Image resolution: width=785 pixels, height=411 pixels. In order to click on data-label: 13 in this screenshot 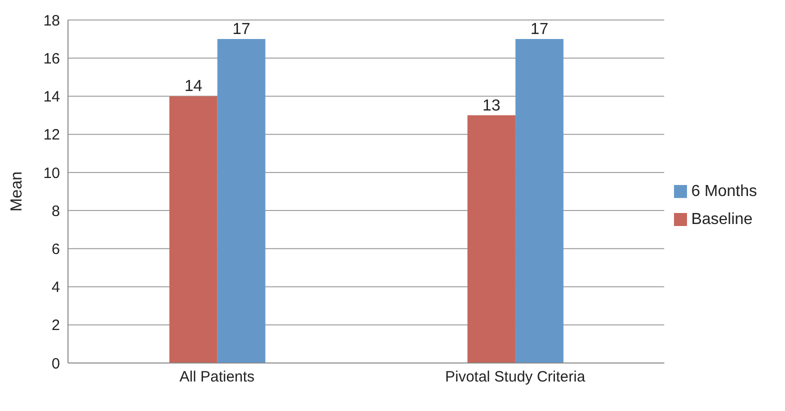, I will do `click(491, 105)`.